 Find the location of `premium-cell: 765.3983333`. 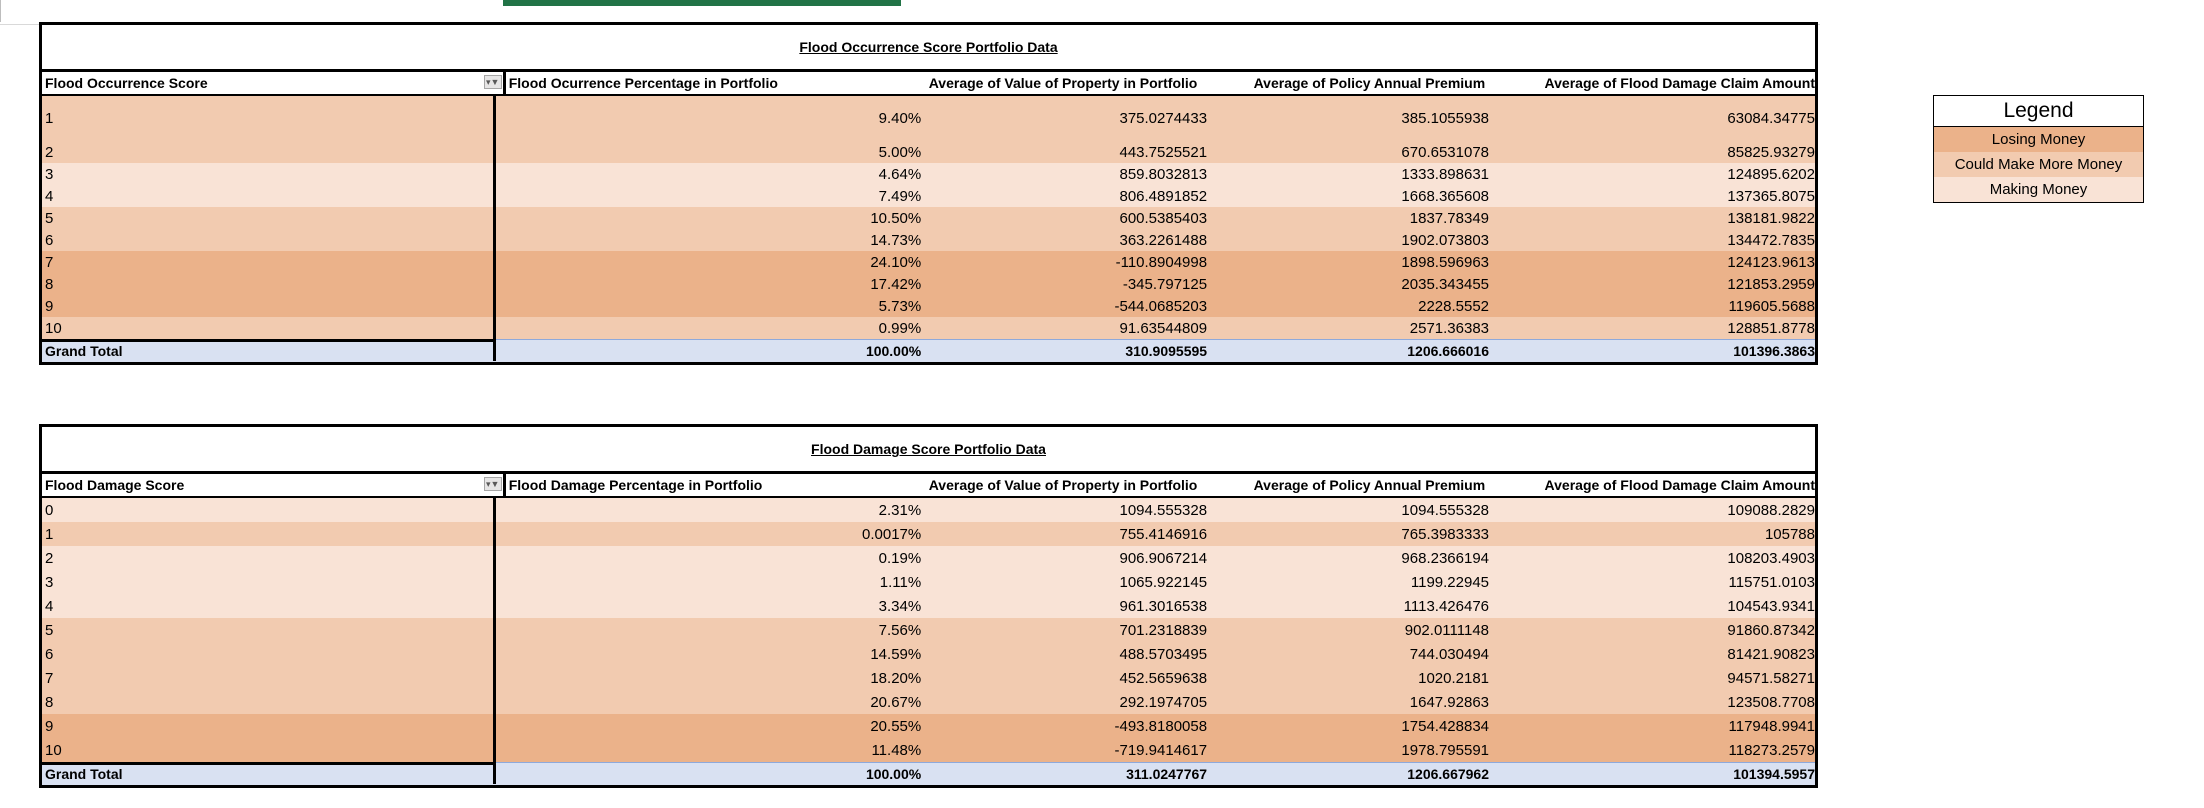

premium-cell: 765.3983333 is located at coordinates (1445, 534).